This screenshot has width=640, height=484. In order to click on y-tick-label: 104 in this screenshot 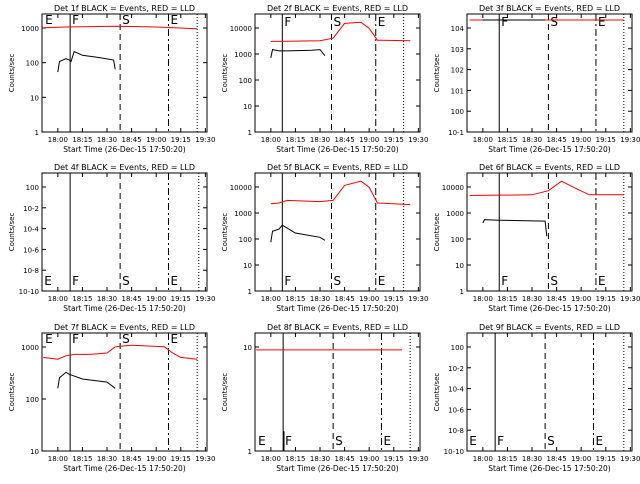, I will do `click(458, 29)`.